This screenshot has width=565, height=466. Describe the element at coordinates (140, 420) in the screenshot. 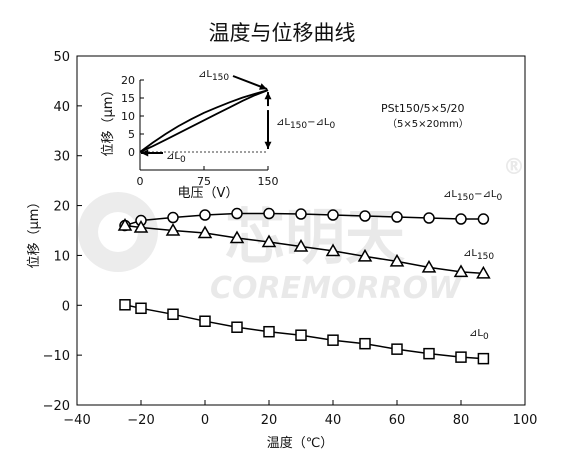

I see `x-tick-label: −20` at that location.